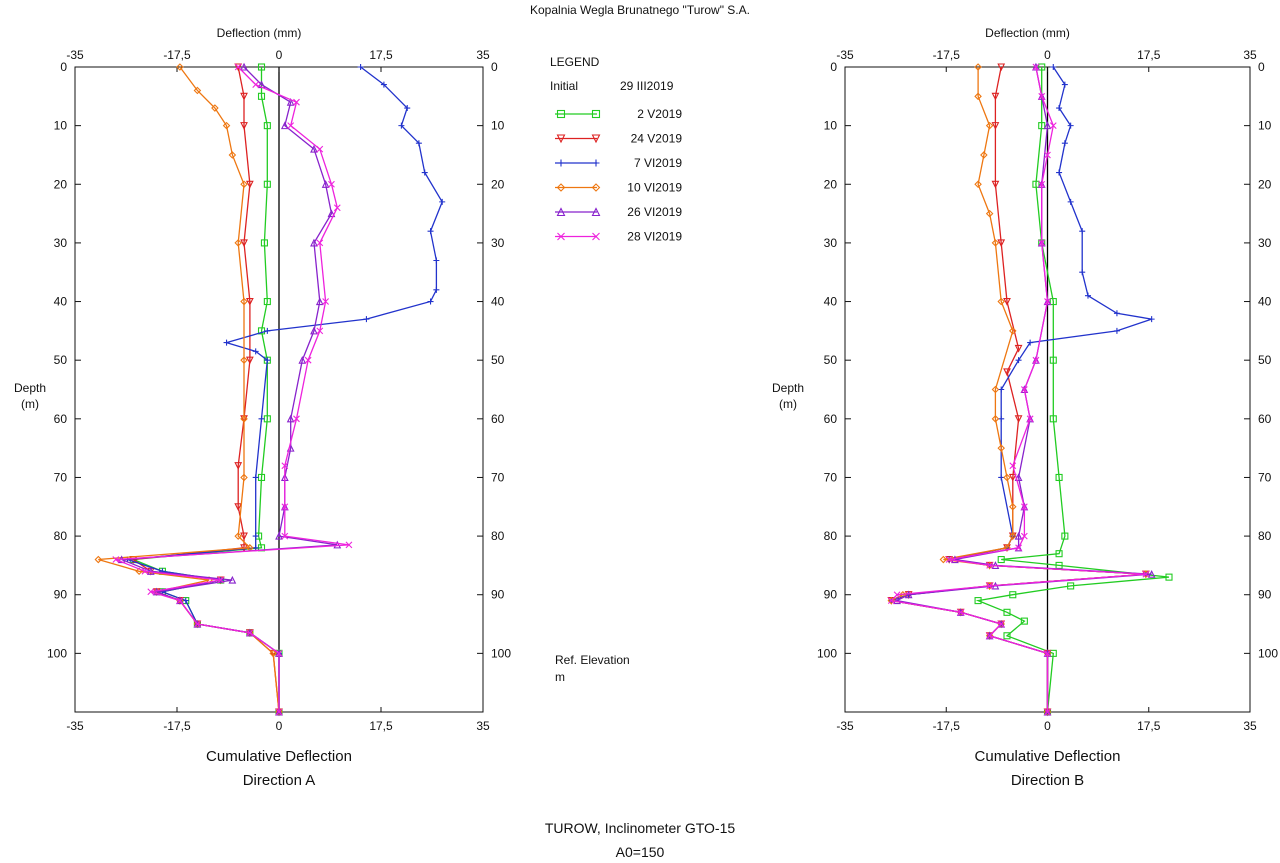 This screenshot has width=1280, height=863. Describe the element at coordinates (1265, 302) in the screenshot. I see `y-tick-label-right: 40` at that location.